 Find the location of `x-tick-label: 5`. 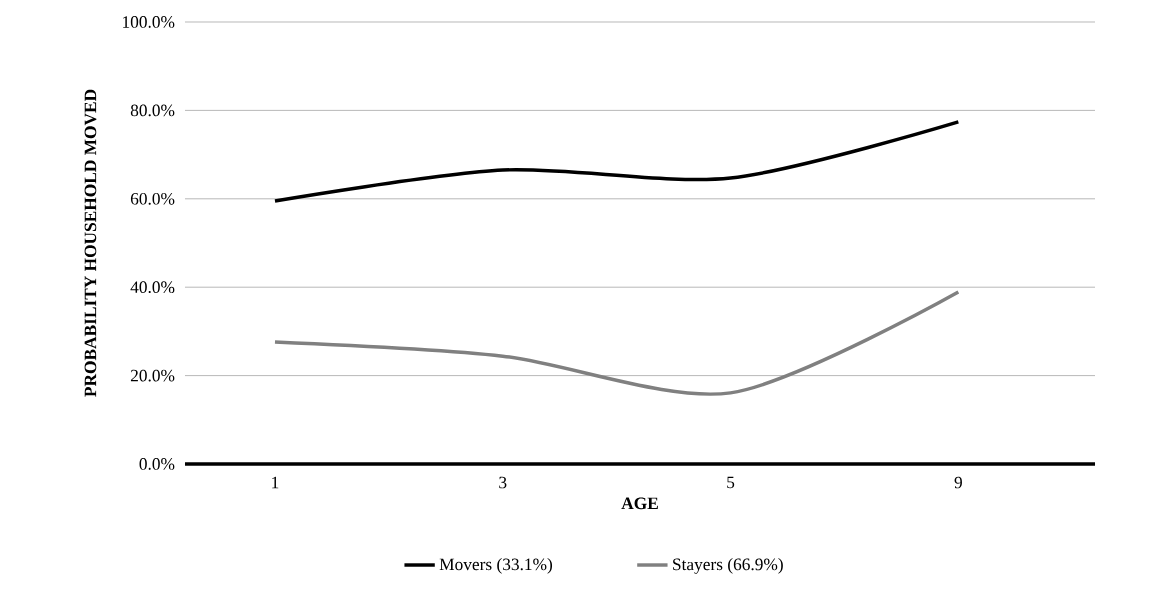

x-tick-label: 5 is located at coordinates (731, 482).